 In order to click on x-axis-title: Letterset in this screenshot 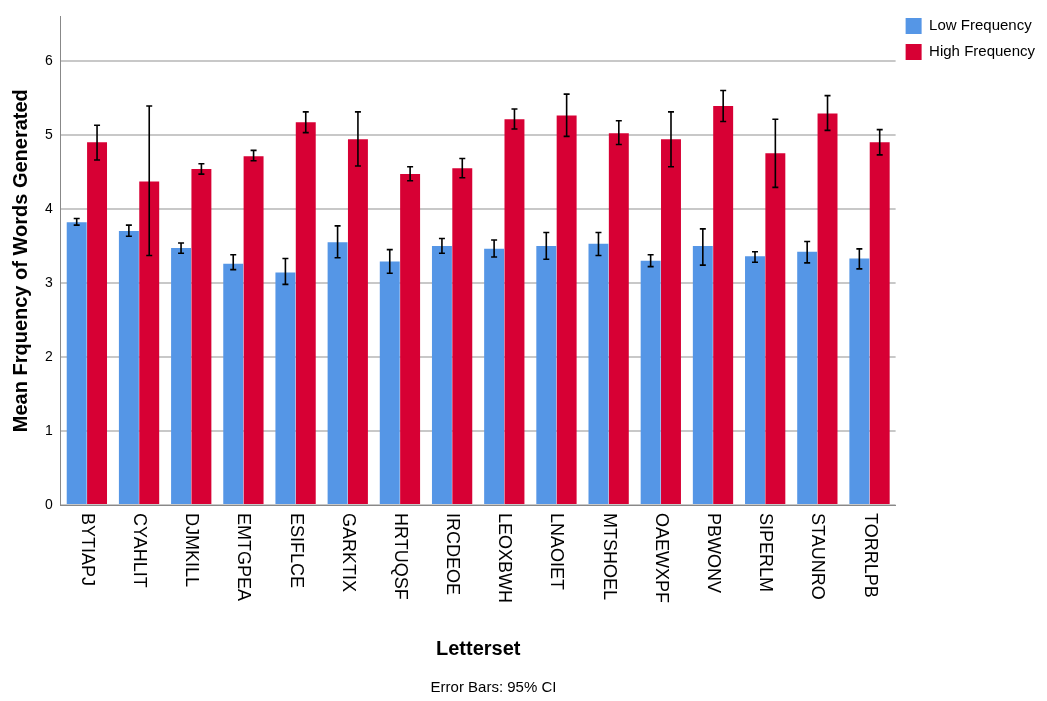, I will do `click(478, 647)`.